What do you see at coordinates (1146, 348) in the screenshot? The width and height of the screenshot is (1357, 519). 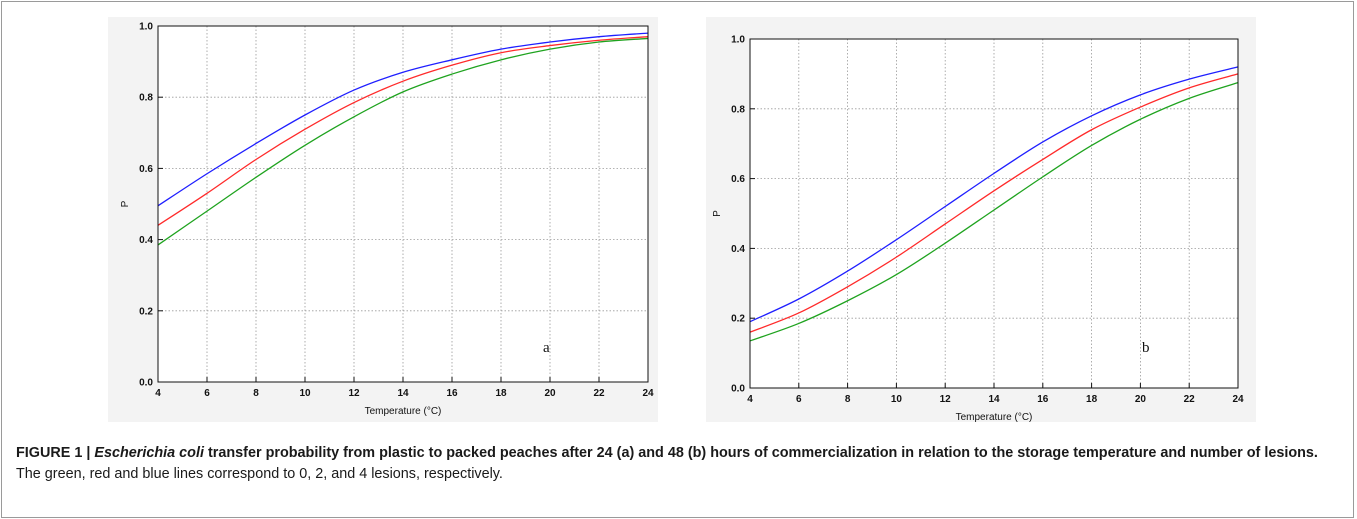 I see `panel-letter: b` at bounding box center [1146, 348].